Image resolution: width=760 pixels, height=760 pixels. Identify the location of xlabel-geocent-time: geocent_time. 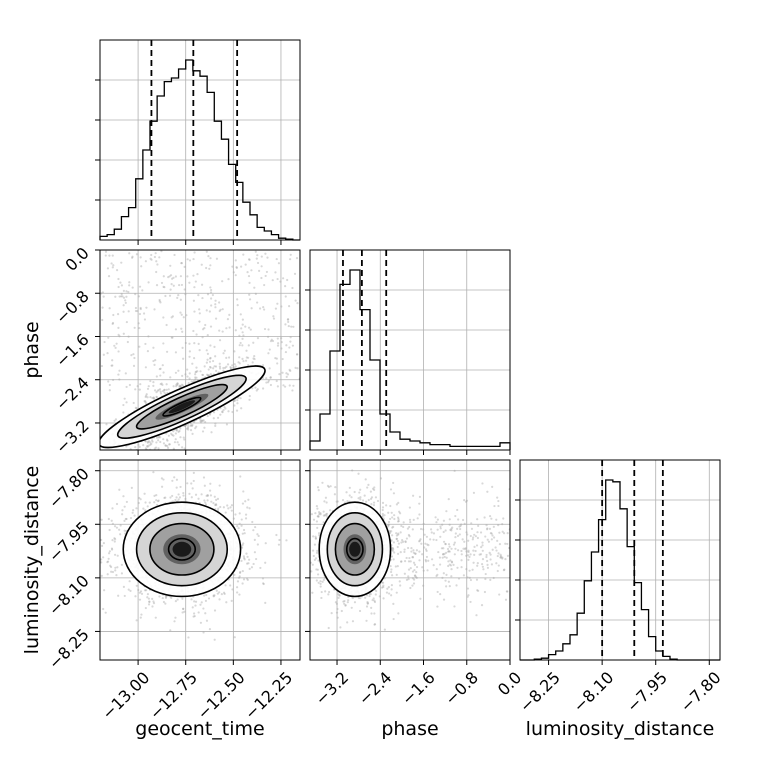
(199, 729).